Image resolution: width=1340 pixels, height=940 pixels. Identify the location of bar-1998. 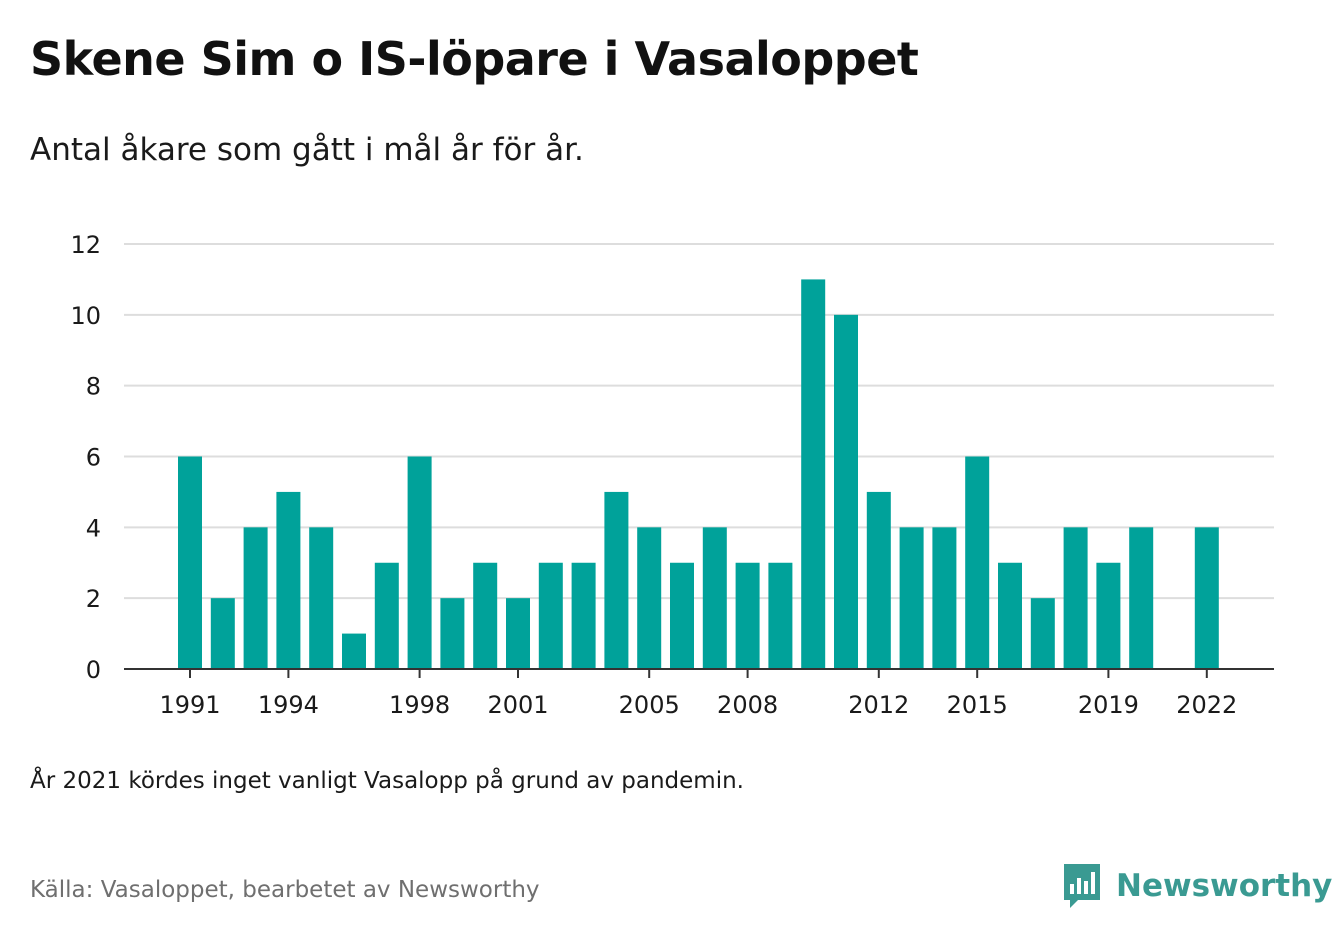
(419, 562).